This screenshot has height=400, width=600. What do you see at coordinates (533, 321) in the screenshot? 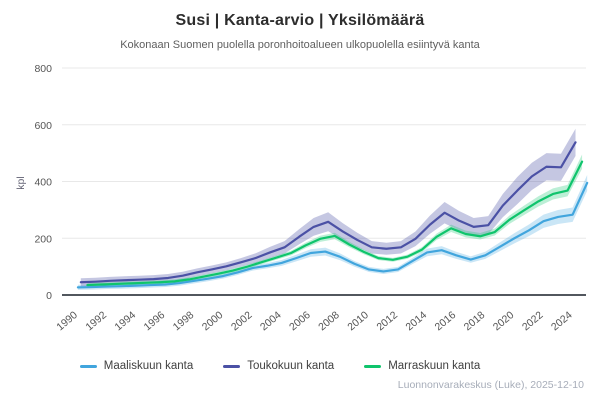
I see `x-tick-label: 2022` at bounding box center [533, 321].